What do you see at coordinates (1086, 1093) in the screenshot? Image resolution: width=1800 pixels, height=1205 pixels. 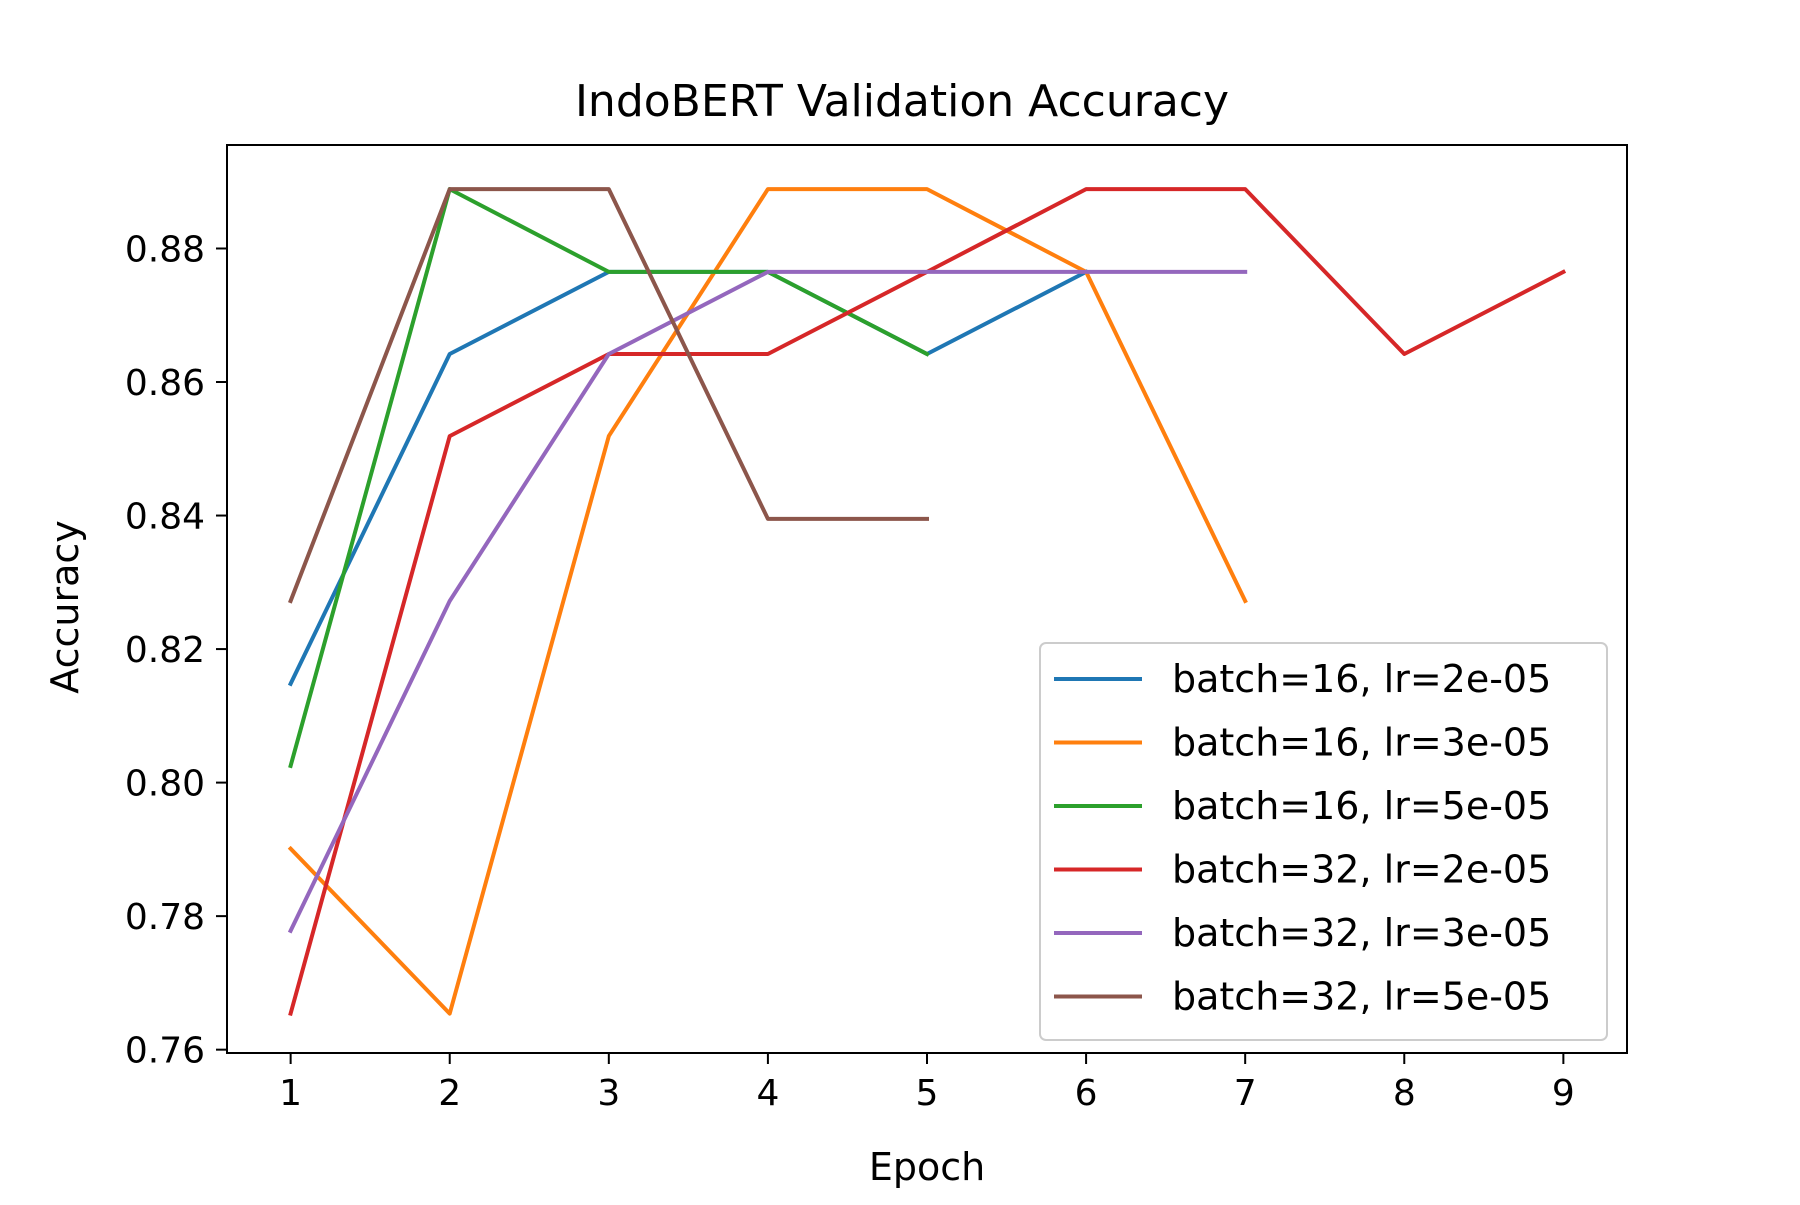 I see `x-tick-label: 6` at bounding box center [1086, 1093].